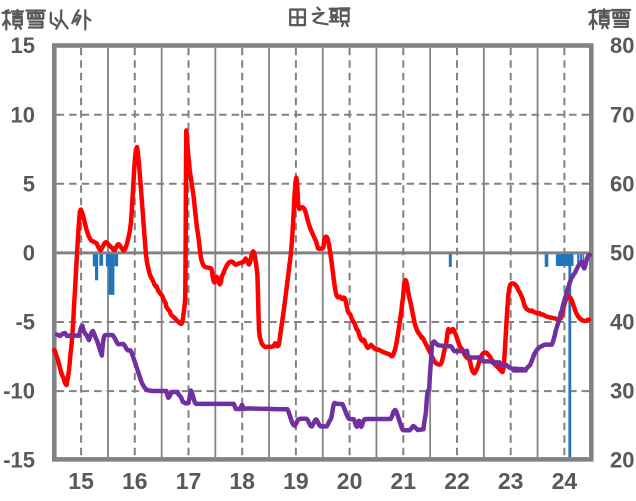 This screenshot has width=636, height=501. I want to click on svg-text: 50, so click(622, 252).